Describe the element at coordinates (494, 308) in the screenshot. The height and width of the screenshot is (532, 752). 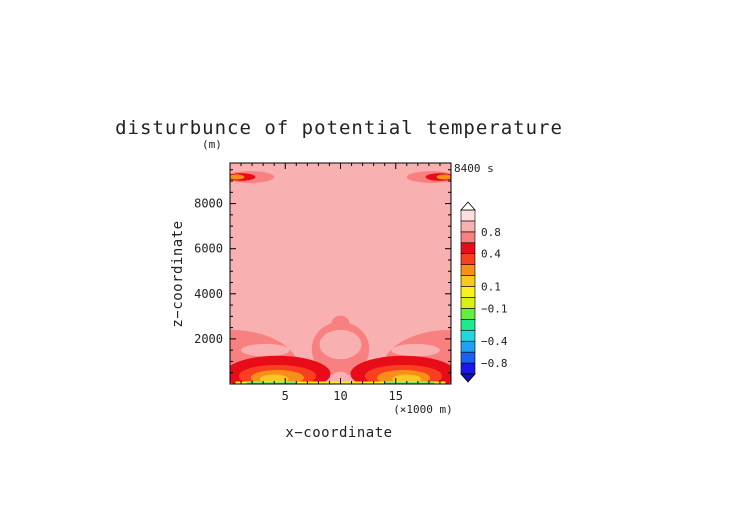
I see `colorbar-tick-label: −0.1` at that location.